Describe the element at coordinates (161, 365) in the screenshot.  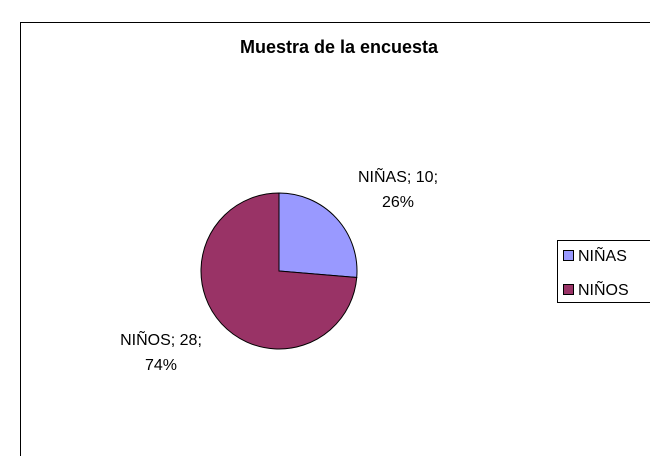
I see `data-label: 74%` at that location.